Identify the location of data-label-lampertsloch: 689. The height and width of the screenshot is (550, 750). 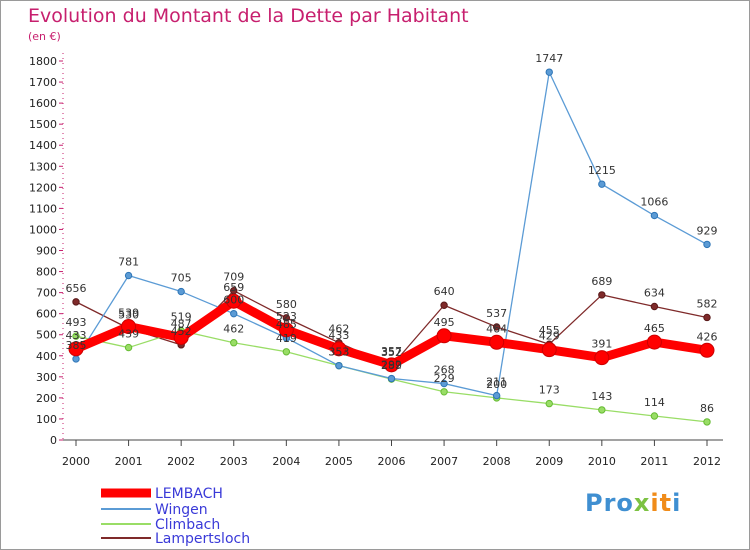
(601, 281).